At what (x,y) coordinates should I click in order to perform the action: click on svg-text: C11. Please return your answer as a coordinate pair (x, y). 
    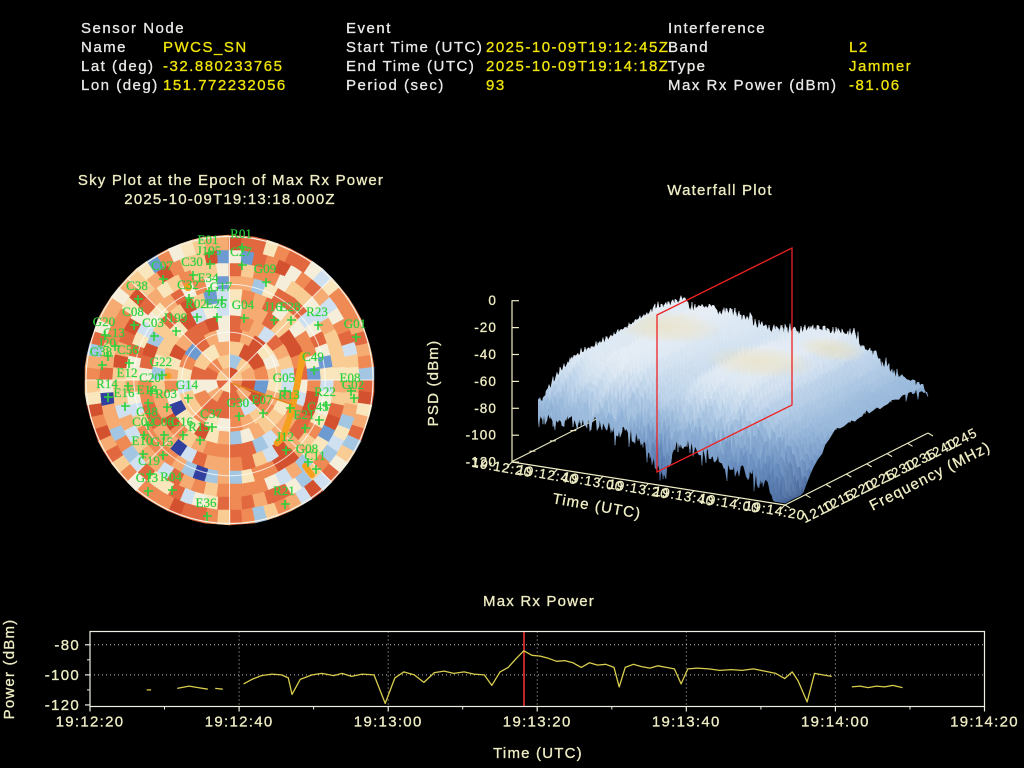
    Looking at the image, I should click on (314, 455).